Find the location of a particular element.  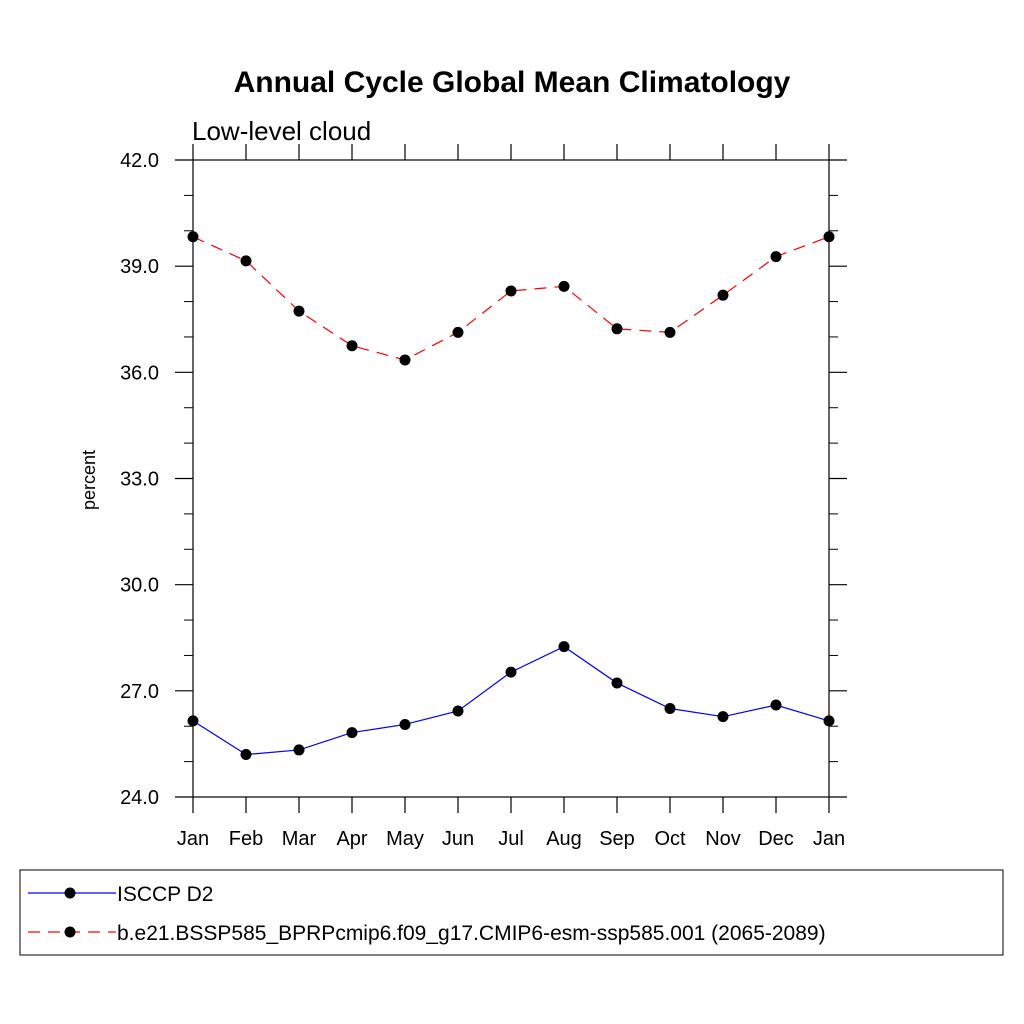

y-tick-label: 24.0 is located at coordinates (139, 798).